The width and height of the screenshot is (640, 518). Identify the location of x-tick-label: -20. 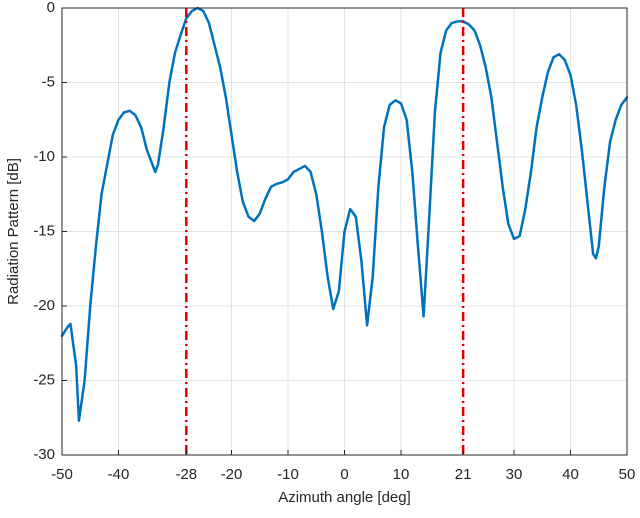
(232, 474).